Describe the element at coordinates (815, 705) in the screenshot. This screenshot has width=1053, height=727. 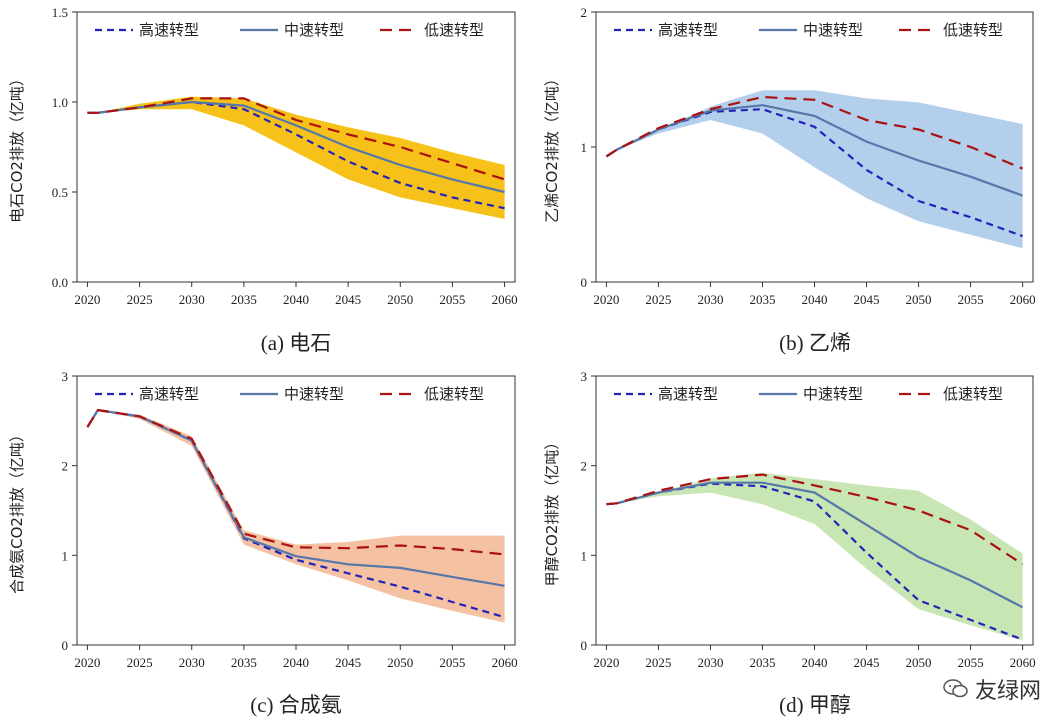
I see `chart-caption: (d) 甲醇` at that location.